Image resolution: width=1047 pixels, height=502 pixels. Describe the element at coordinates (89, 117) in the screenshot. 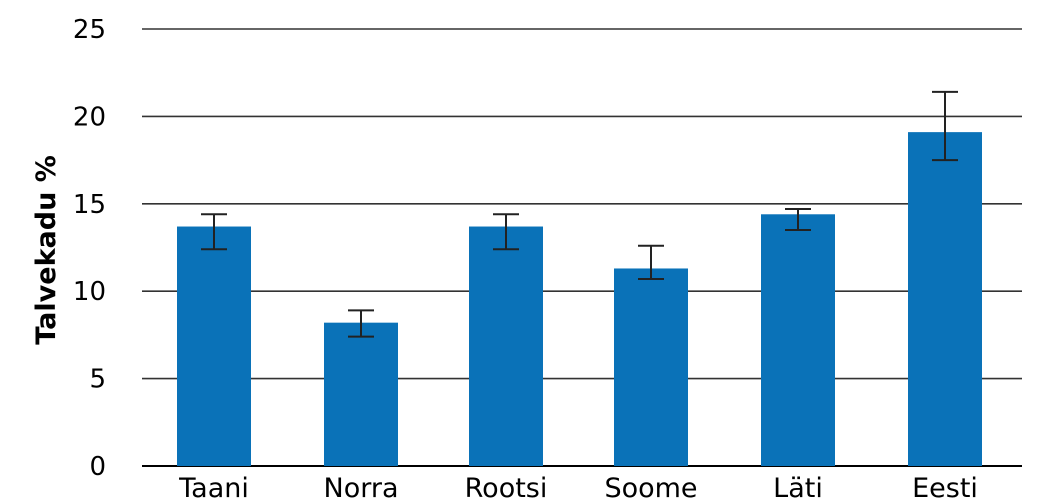

I see `y-tick-label: 20` at that location.